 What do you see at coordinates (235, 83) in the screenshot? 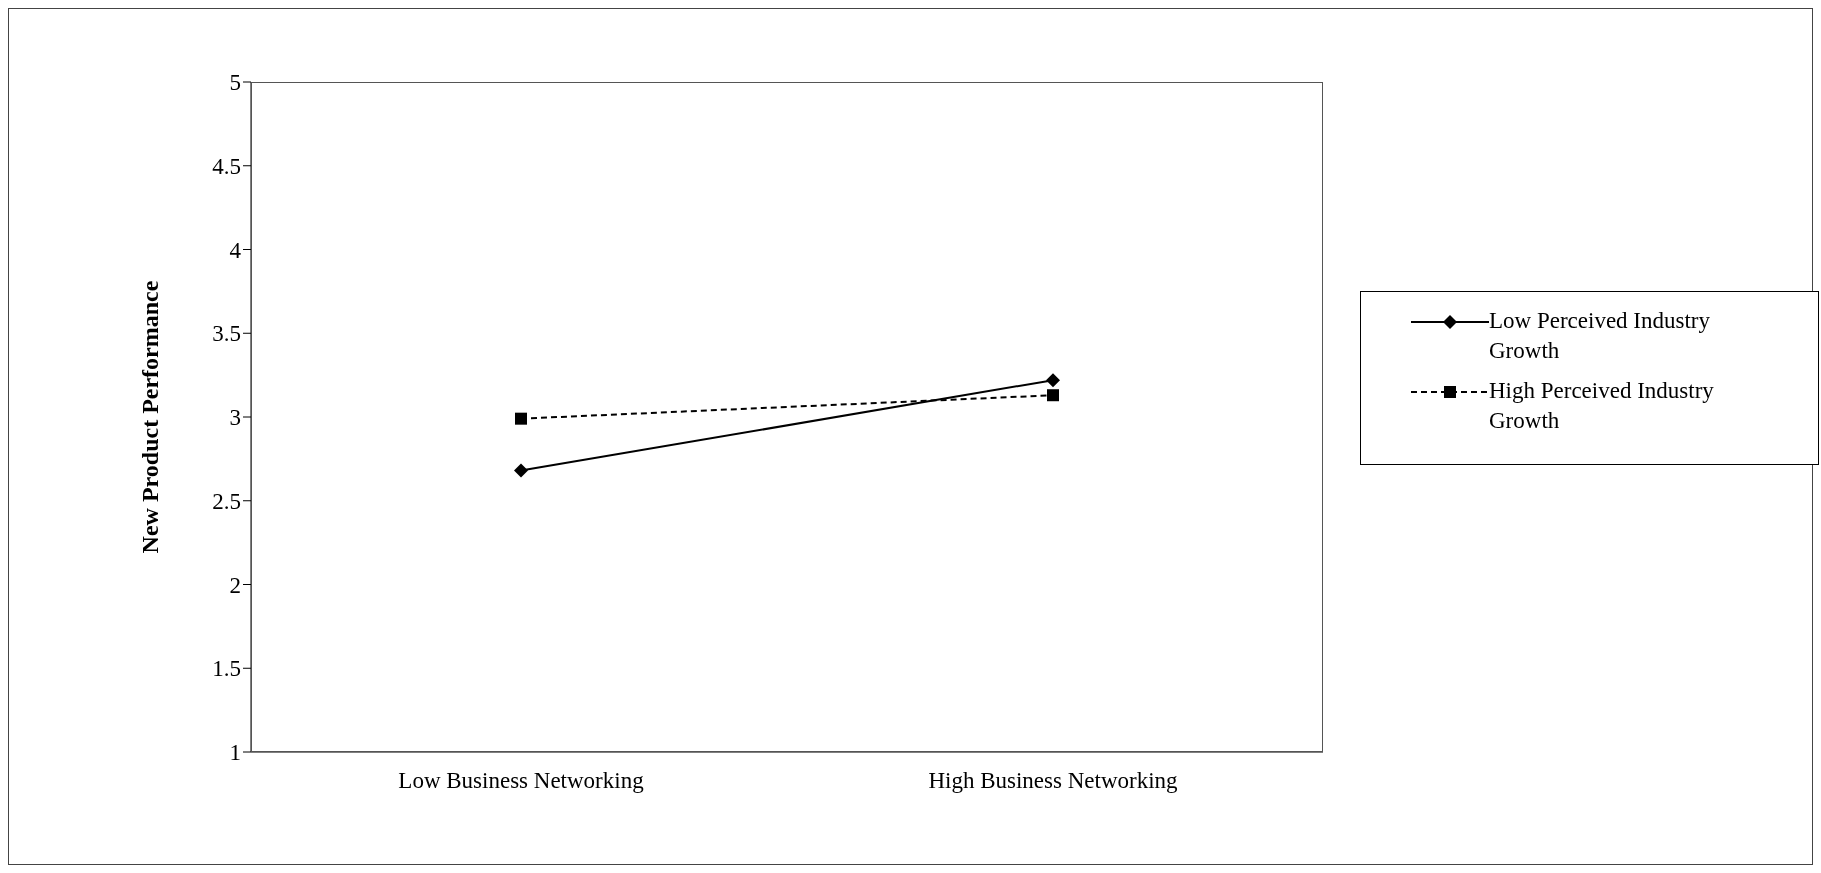
I see `y-tick-label: 5` at bounding box center [235, 83].